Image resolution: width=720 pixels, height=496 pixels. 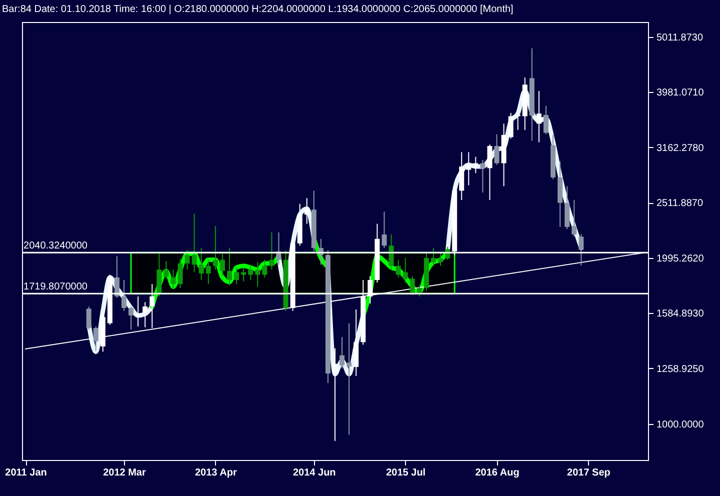 I want to click on ref-line-label: 1719.8070000, so click(x=56, y=287).